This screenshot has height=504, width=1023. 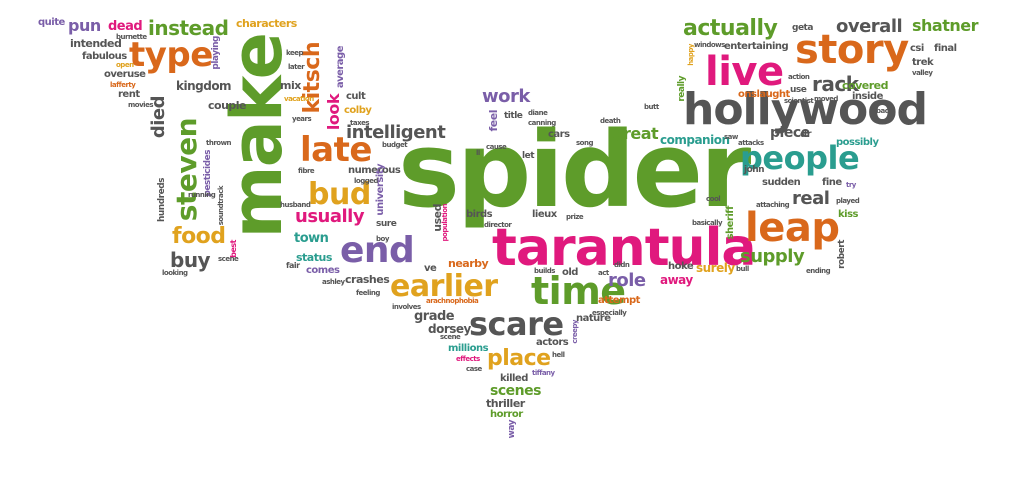 What do you see at coordinates (367, 279) in the screenshot?
I see `word-crashes: crashes` at bounding box center [367, 279].